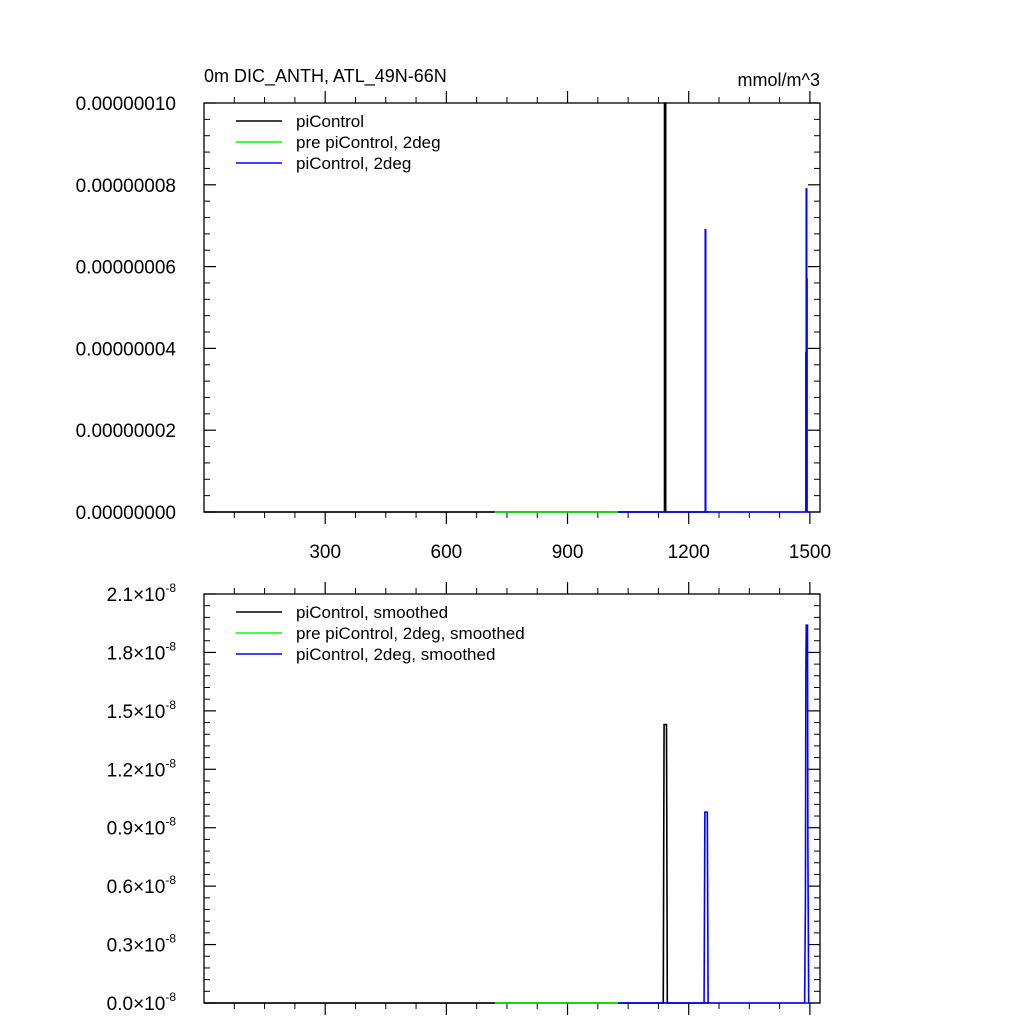 This screenshot has width=1024, height=1024. What do you see at coordinates (142, 710) in the screenshot?
I see `y-tick-label: 1.5×10⁻⁸` at bounding box center [142, 710].